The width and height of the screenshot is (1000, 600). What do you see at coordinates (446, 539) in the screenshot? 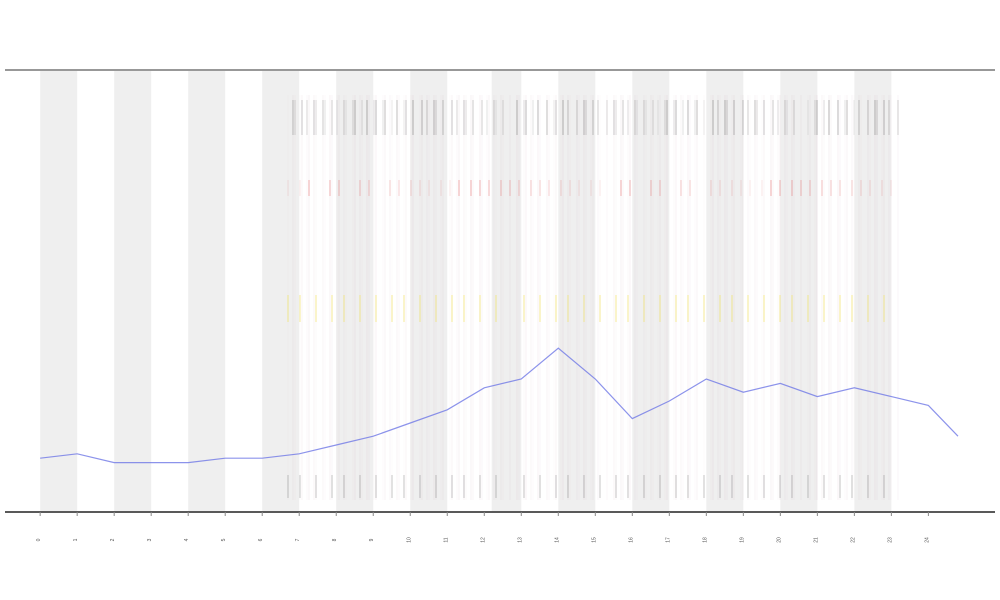
I see `x-tick-label: 11` at bounding box center [446, 539].